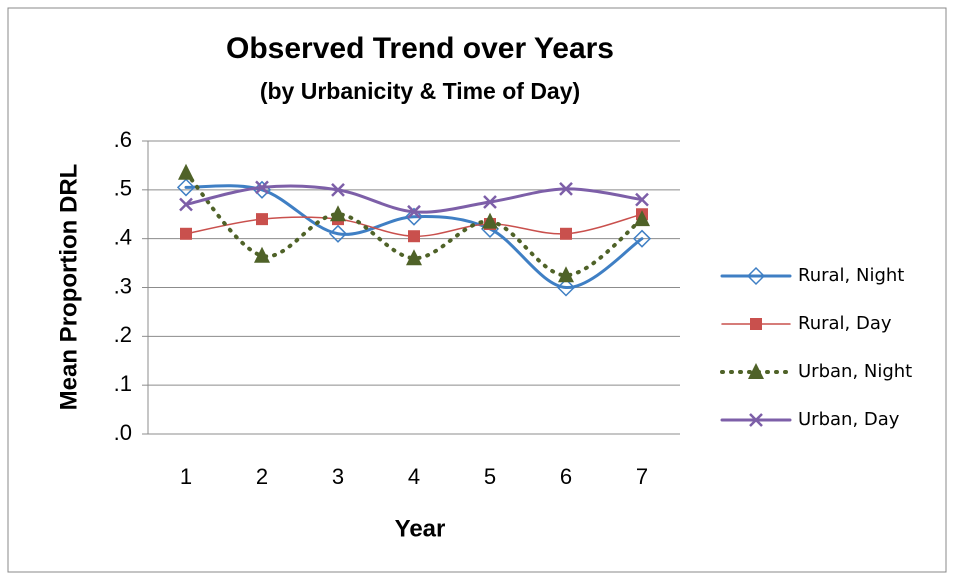 Image resolution: width=954 pixels, height=580 pixels. I want to click on x-tick-label: 7, so click(642, 476).